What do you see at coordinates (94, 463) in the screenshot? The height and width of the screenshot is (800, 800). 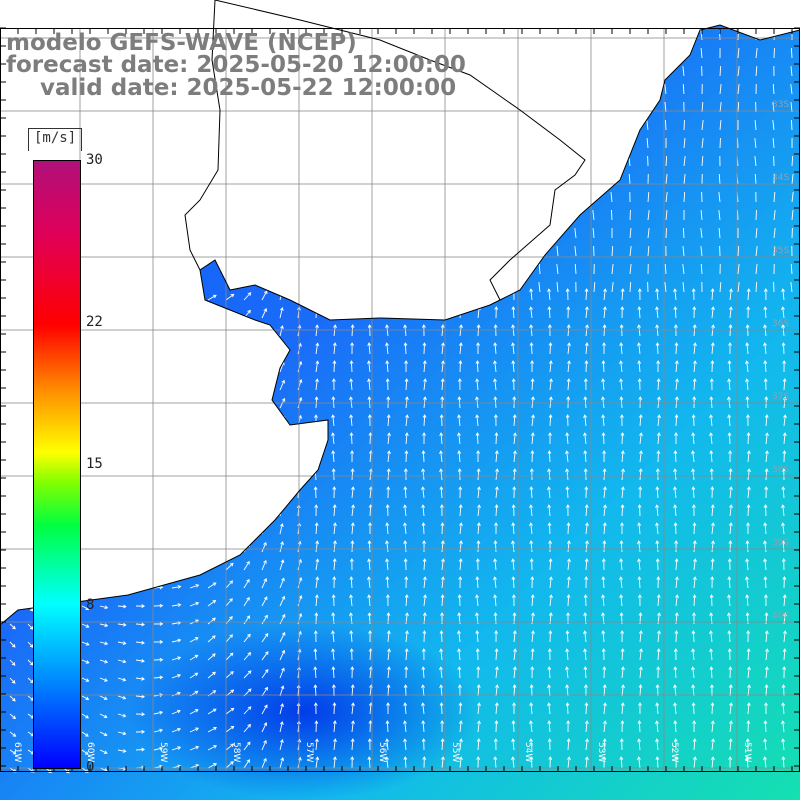 I see `colorbar-tick-label: 15` at bounding box center [94, 463].